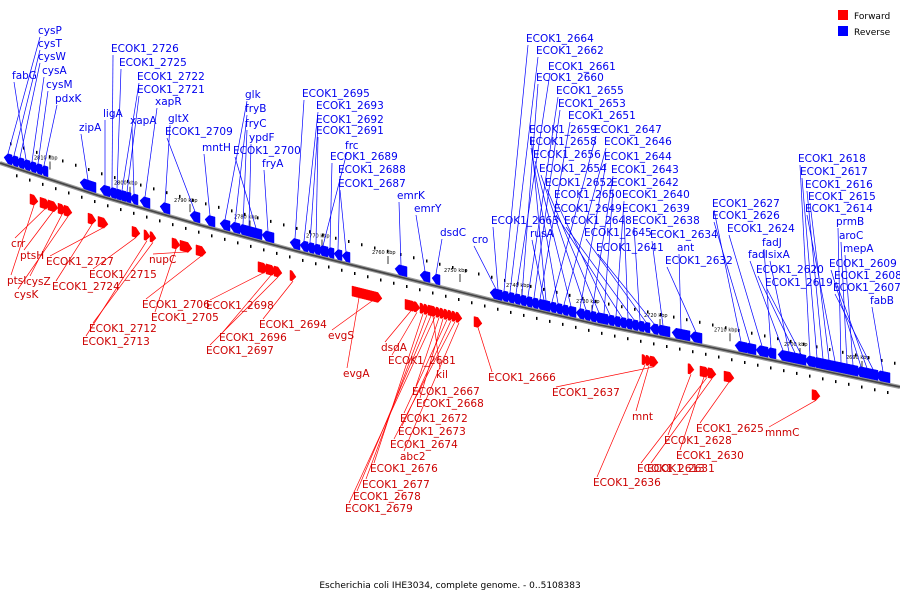 The width and height of the screenshot is (900, 600). What do you see at coordinates (336, 94) in the screenshot?
I see `gene-label-reverse: ECOK1_2695` at bounding box center [336, 94].